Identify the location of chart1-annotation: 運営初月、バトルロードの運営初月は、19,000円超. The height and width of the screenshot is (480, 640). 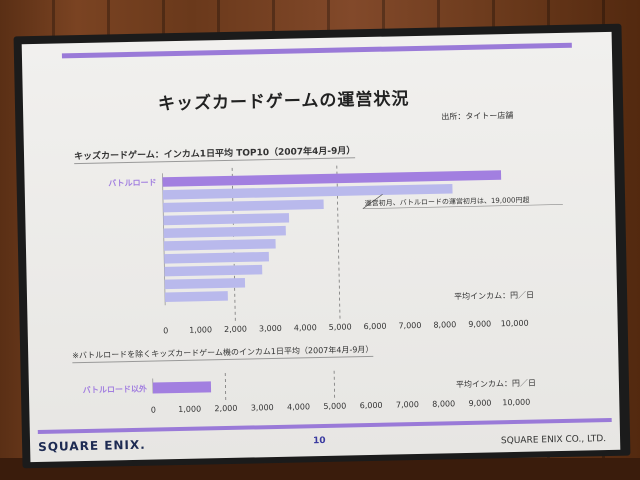
(447, 201).